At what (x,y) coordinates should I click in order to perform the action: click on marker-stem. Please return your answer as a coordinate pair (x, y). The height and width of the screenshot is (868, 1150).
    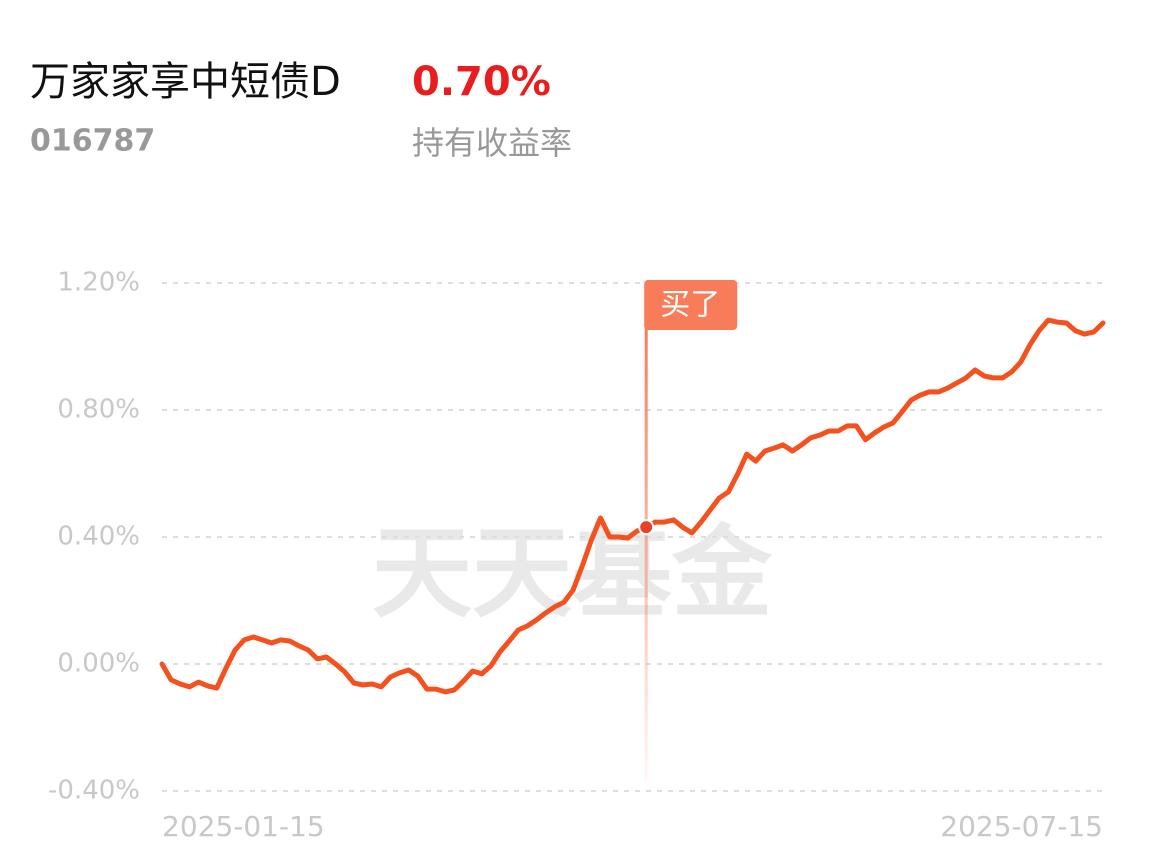
    Looking at the image, I should click on (646, 555).